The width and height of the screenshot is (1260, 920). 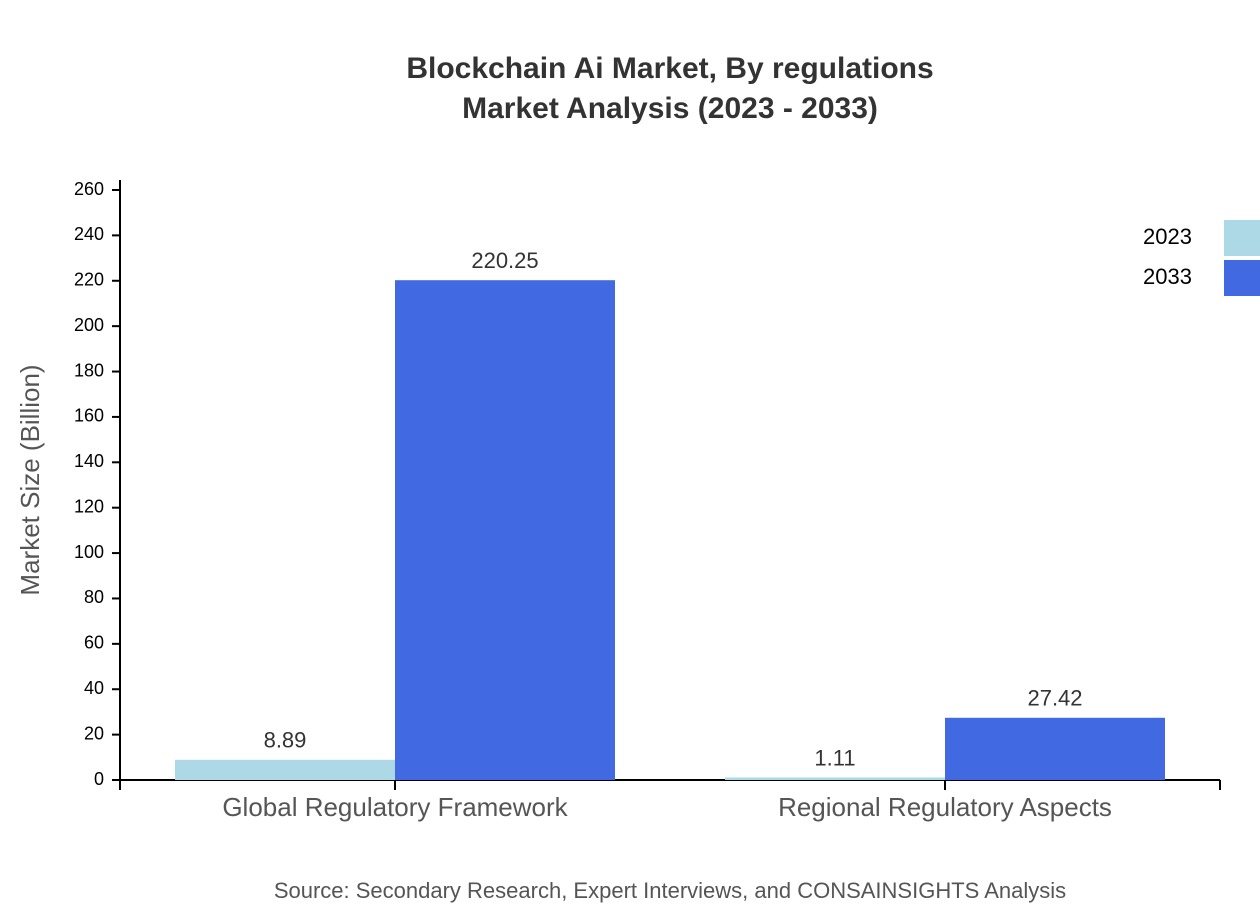 I want to click on y-tick-label: 100, so click(x=89, y=552).